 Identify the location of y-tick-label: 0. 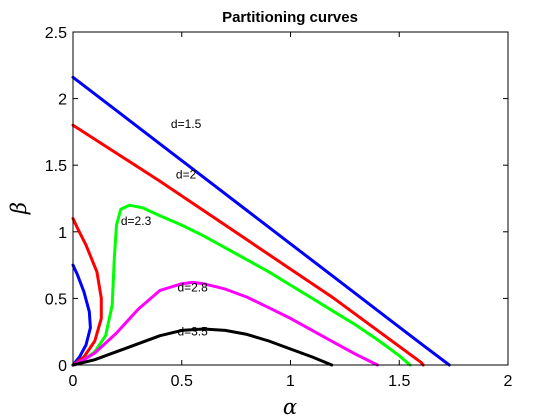
(62, 366).